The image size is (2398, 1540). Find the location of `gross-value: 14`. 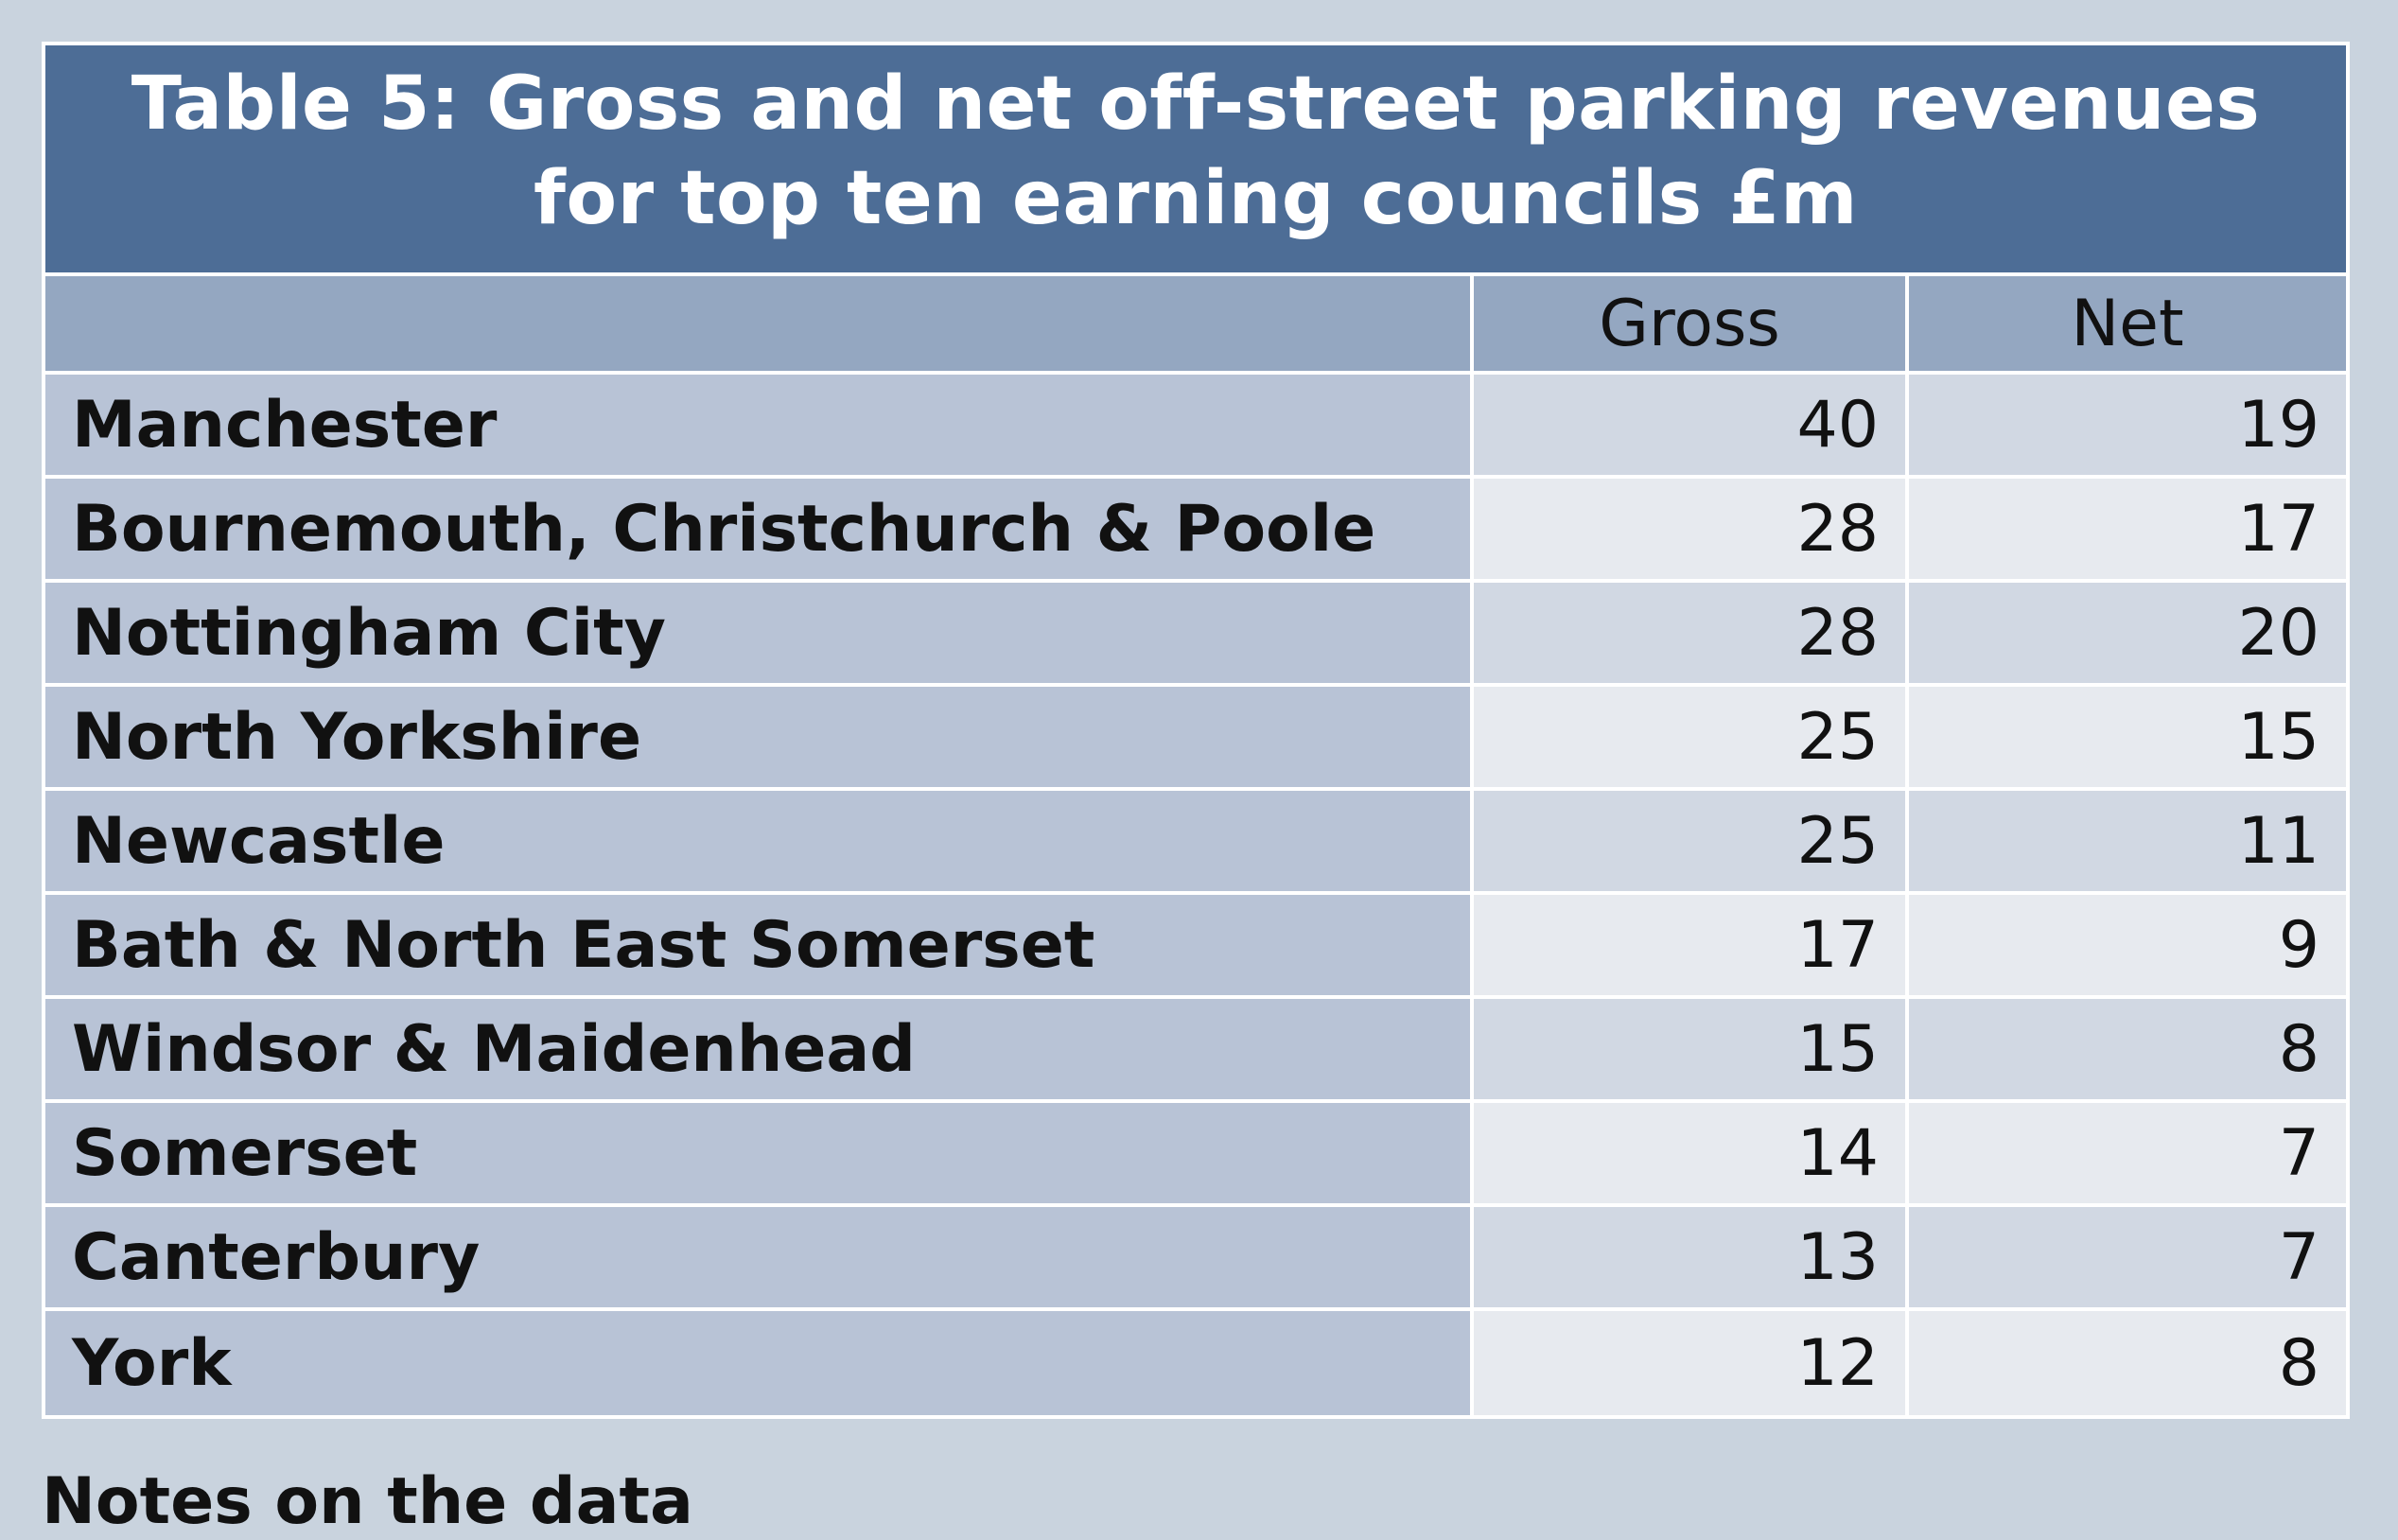

gross-value: 14 is located at coordinates (1691, 1155).